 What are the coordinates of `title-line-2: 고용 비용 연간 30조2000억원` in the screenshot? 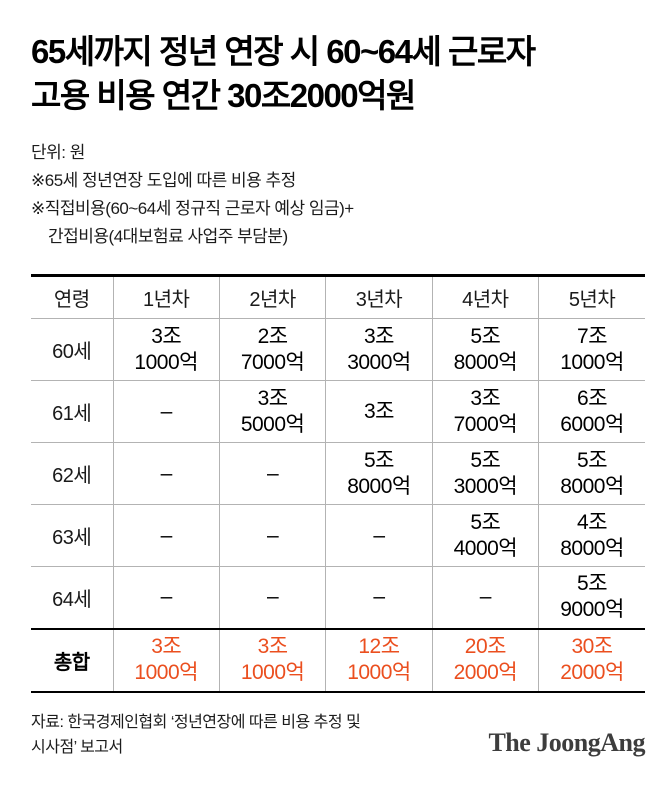 It's located at (223, 95).